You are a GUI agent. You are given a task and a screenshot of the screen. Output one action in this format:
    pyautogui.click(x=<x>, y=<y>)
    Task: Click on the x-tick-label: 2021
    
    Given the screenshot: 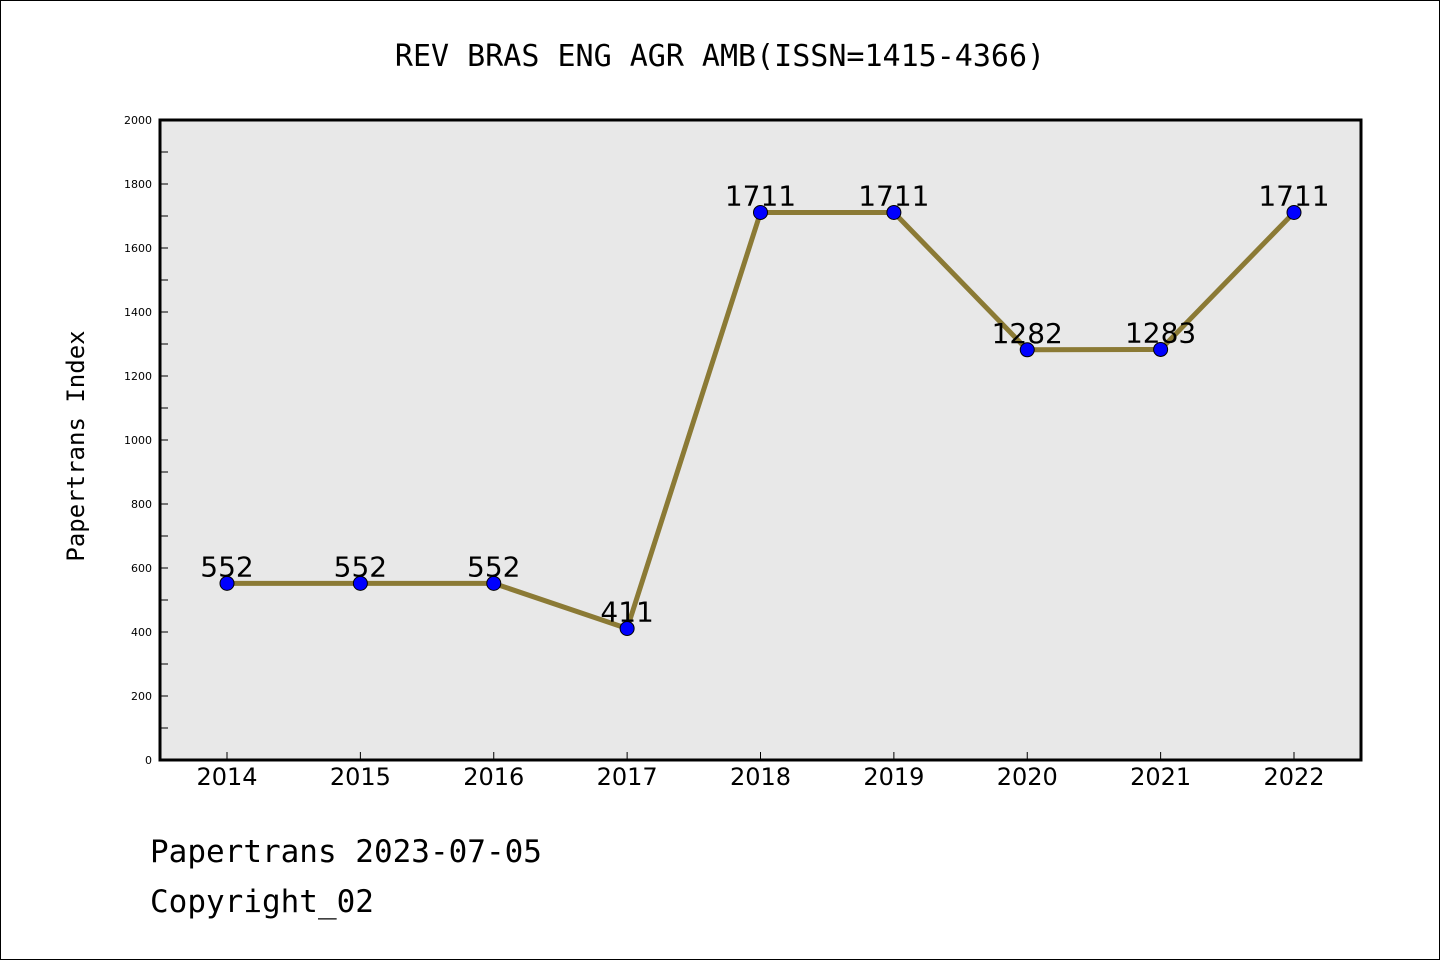 What is the action you would take?
    pyautogui.click(x=1160, y=777)
    